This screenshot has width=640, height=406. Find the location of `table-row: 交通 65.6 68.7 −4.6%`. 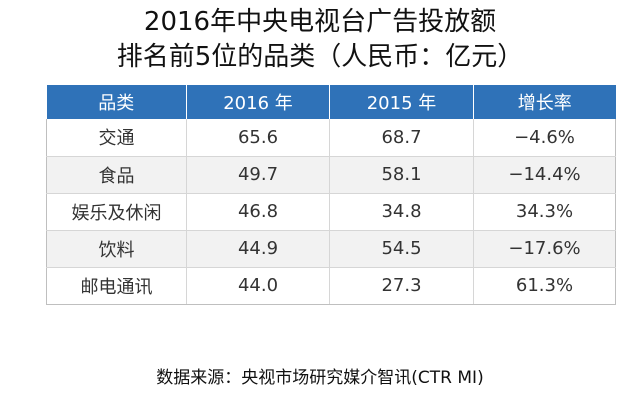

table-row: 交通 65.6 68.7 −4.6% is located at coordinates (331, 138).